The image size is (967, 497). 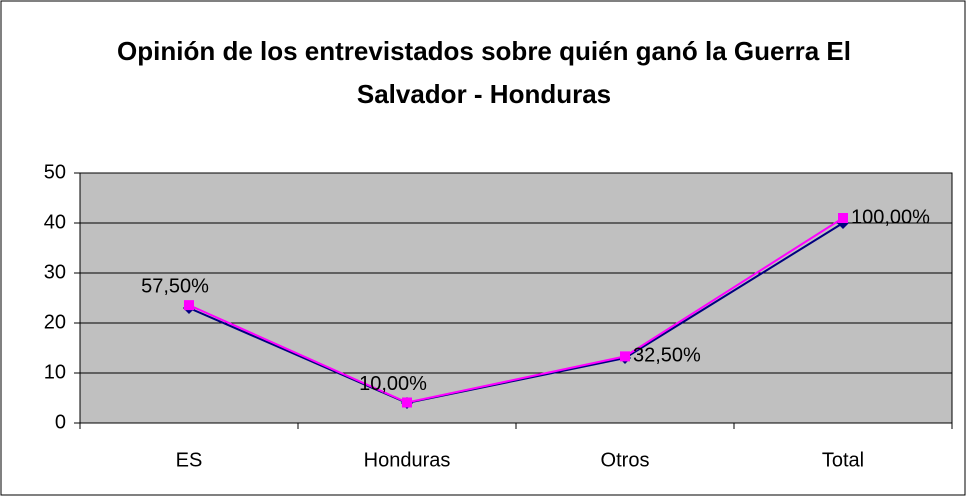 I want to click on x-tick-label: Total, so click(x=843, y=460).